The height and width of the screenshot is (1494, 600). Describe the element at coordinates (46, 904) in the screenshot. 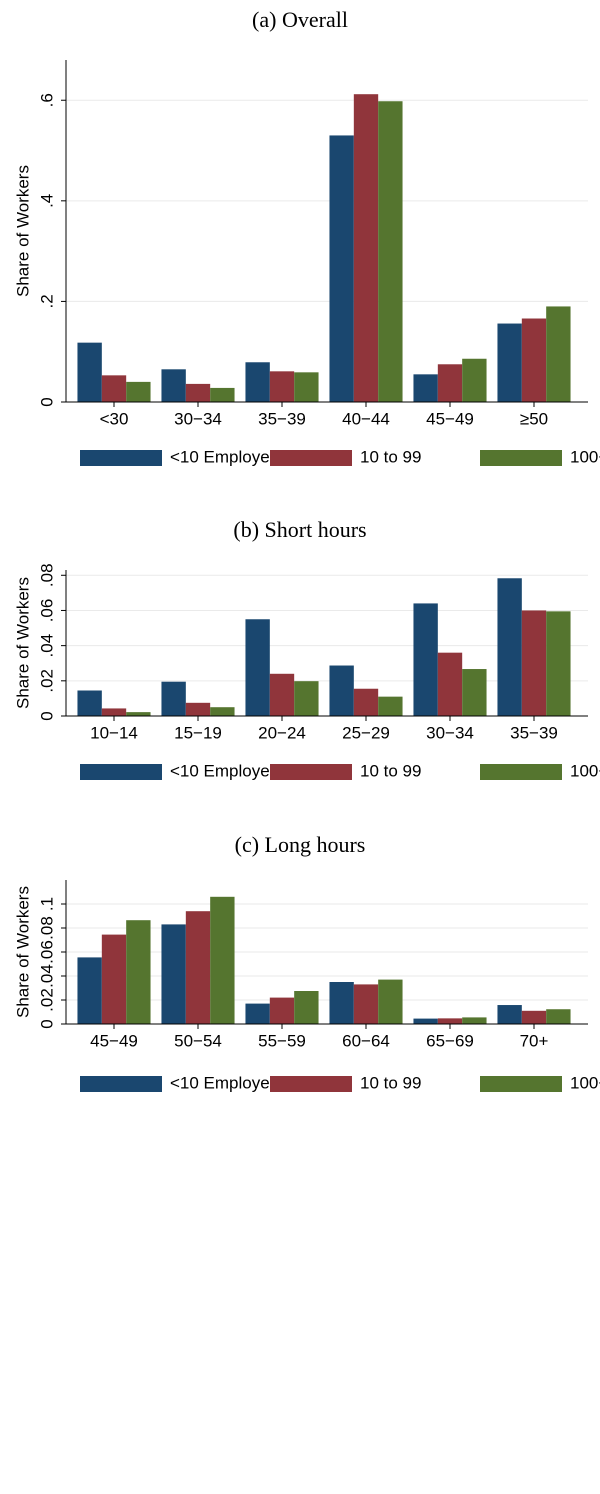

I see `y-tick-label: .1` at that location.